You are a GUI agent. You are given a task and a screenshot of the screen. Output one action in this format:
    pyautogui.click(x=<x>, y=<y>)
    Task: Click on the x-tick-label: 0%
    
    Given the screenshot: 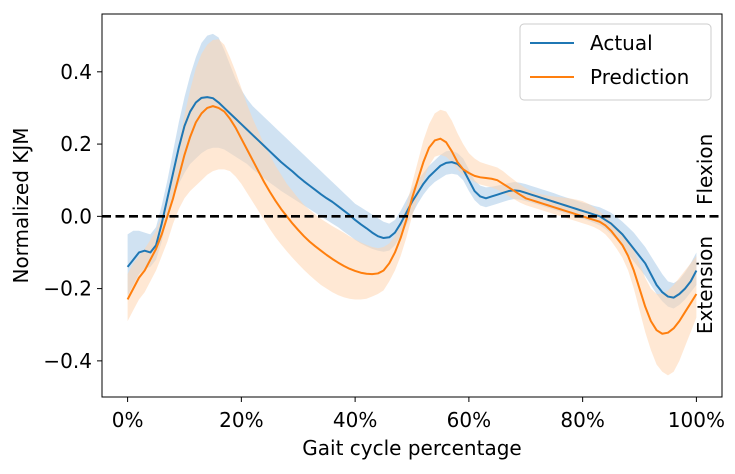 What is the action you would take?
    pyautogui.click(x=128, y=420)
    